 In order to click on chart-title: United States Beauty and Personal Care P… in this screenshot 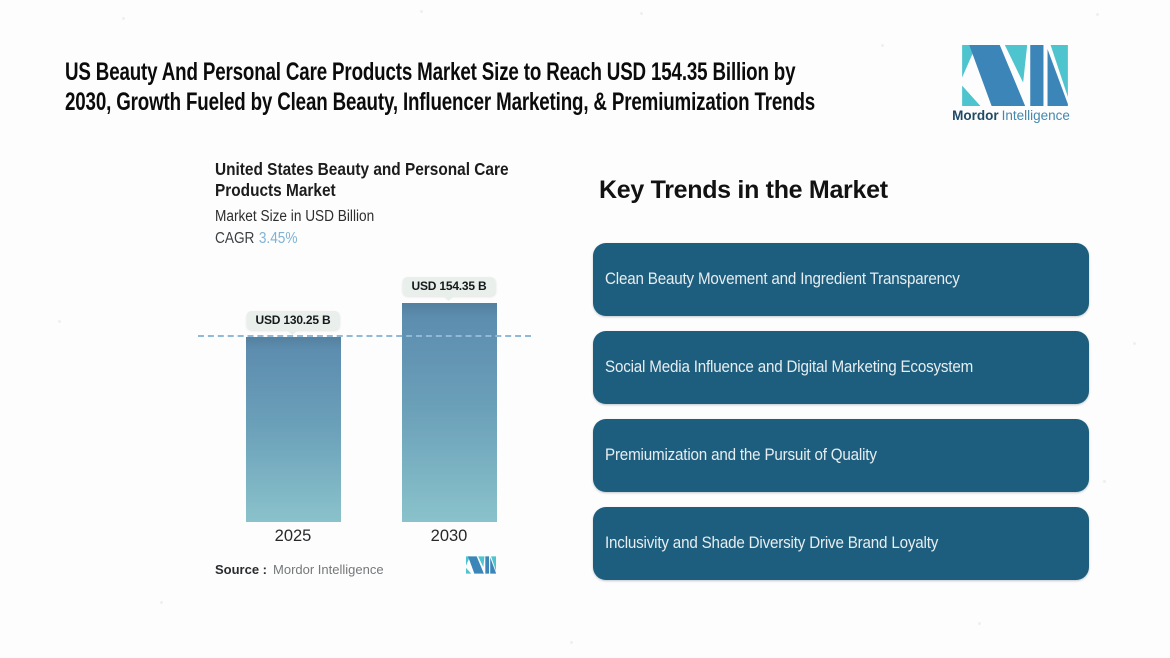, I will do `click(362, 180)`.